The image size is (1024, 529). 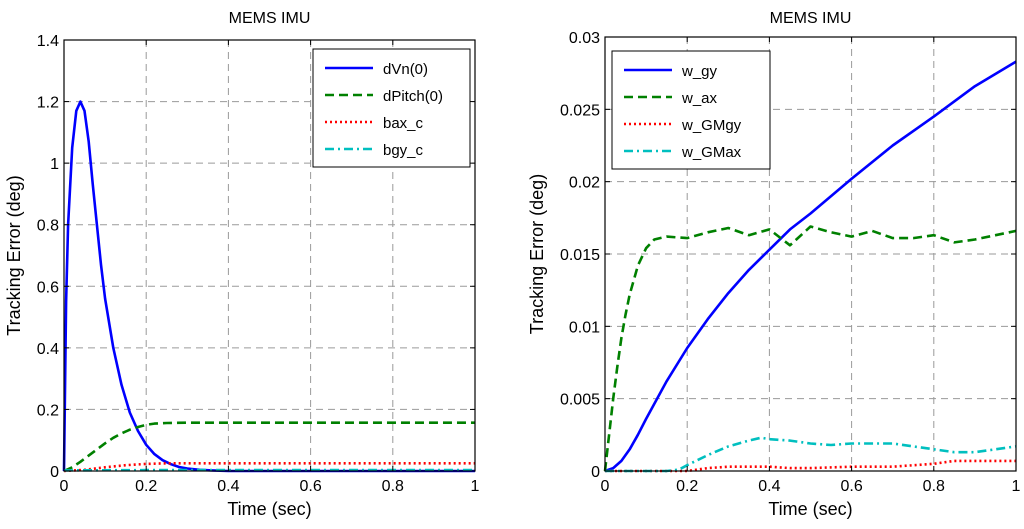 What do you see at coordinates (48, 410) in the screenshot?
I see `y-tick-label: 0.2` at bounding box center [48, 410].